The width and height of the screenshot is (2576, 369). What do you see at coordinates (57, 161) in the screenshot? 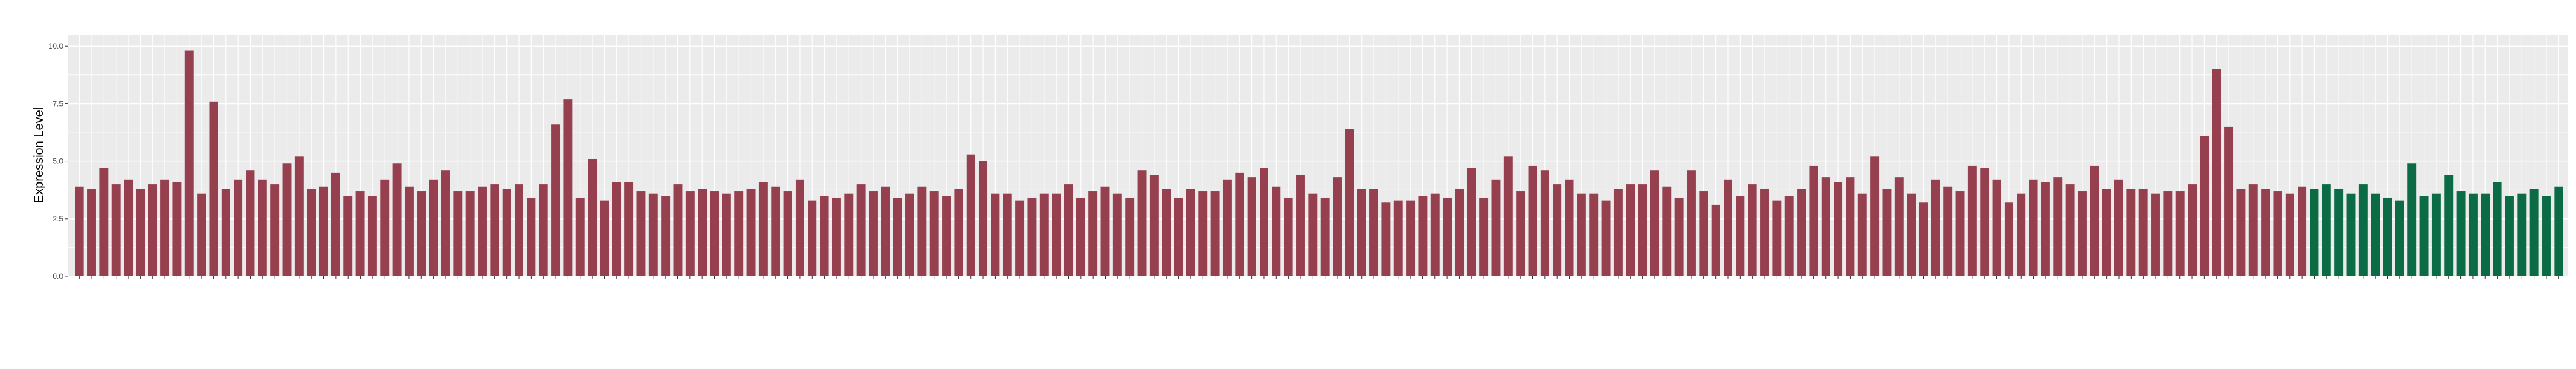
I see `y-tick-label: 5.0` at bounding box center [57, 161].